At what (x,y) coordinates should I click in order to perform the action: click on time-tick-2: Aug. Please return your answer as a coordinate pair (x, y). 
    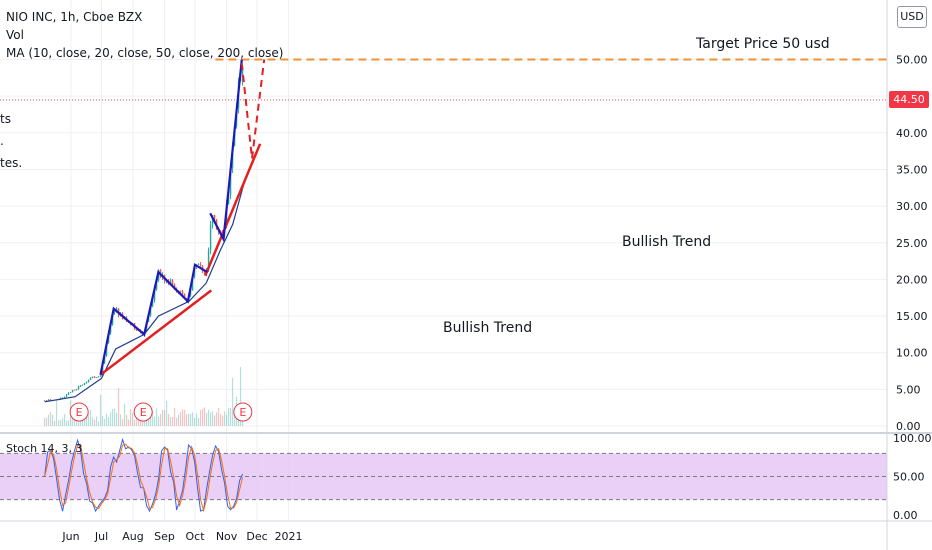
    Looking at the image, I should click on (132, 536).